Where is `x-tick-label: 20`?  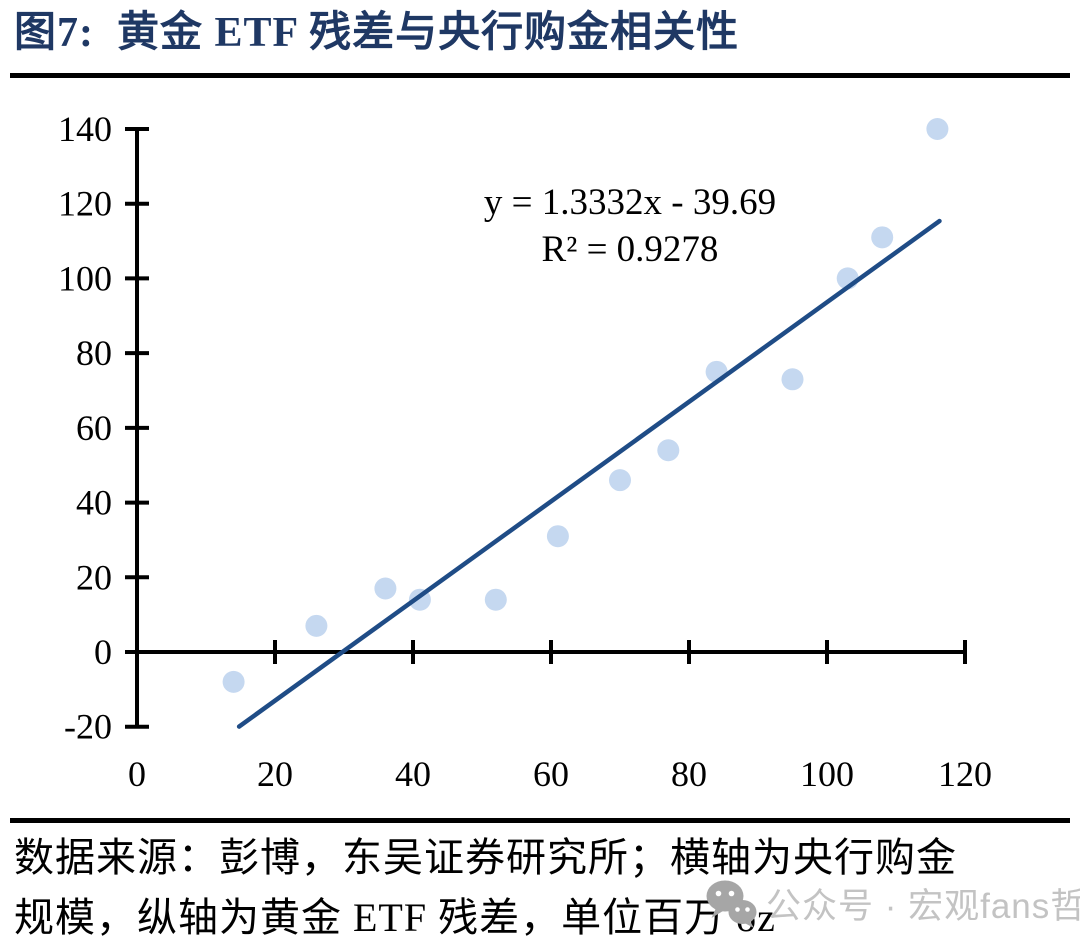
x-tick-label: 20 is located at coordinates (275, 774).